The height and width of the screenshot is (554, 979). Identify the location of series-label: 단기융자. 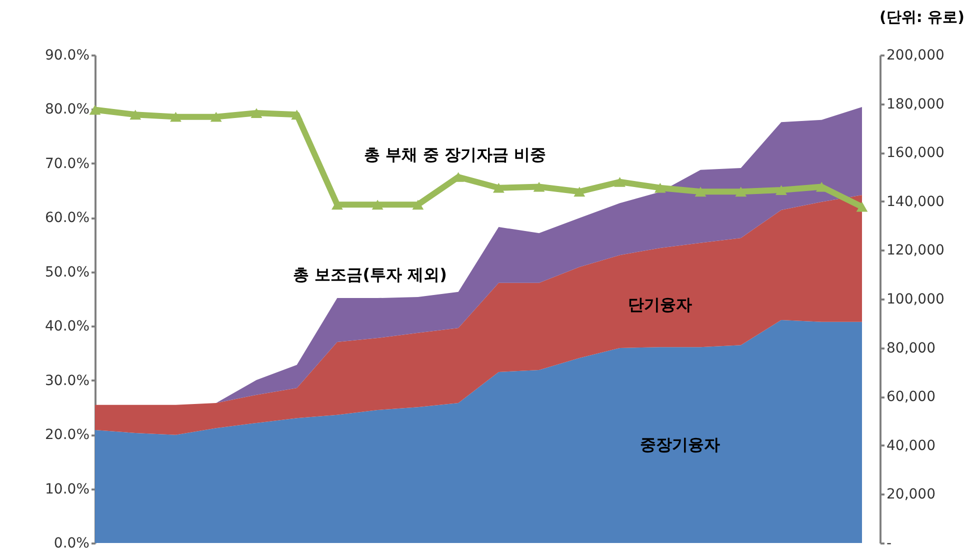
(660, 304).